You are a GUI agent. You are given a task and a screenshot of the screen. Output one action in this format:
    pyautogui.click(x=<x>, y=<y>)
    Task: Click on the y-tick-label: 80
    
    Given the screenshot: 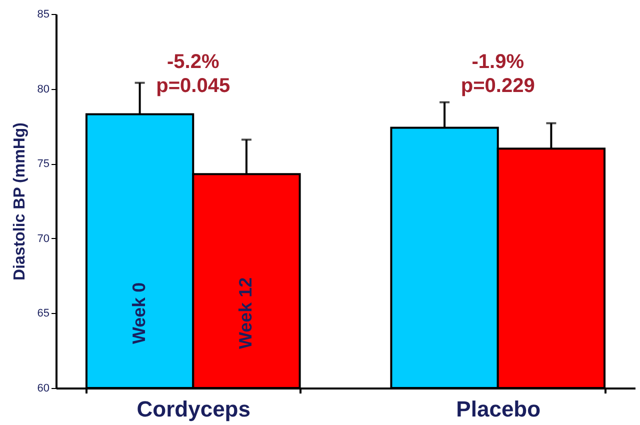 What is the action you would take?
    pyautogui.click(x=43, y=89)
    